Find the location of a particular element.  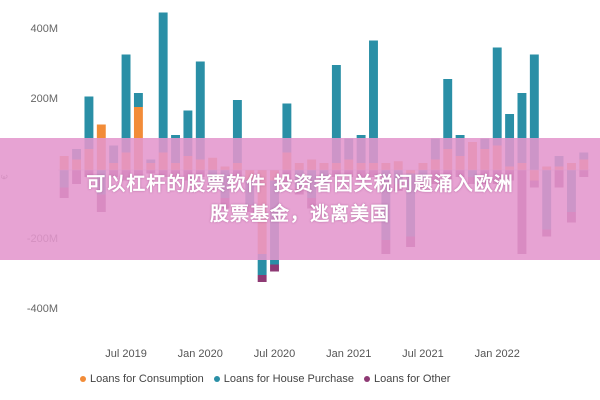

x-tick-label: Jul 2021 is located at coordinates (423, 354).